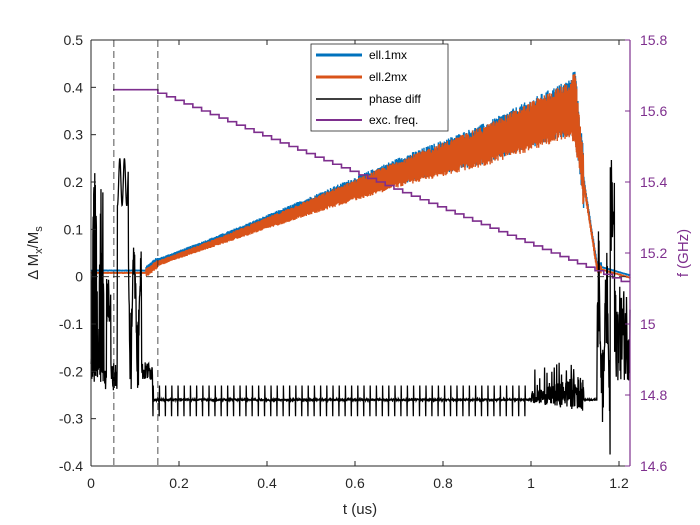 This screenshot has height=525, width=700. Describe the element at coordinates (683, 253) in the screenshot. I see `y-axis-right-label: f (GHz)` at that location.